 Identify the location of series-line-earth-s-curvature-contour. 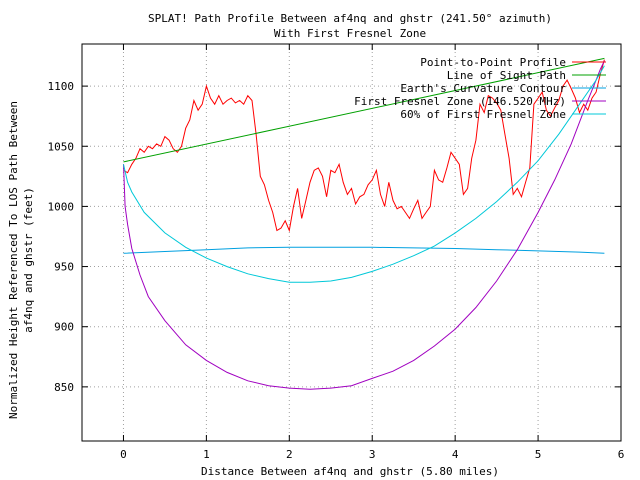
(364, 250).